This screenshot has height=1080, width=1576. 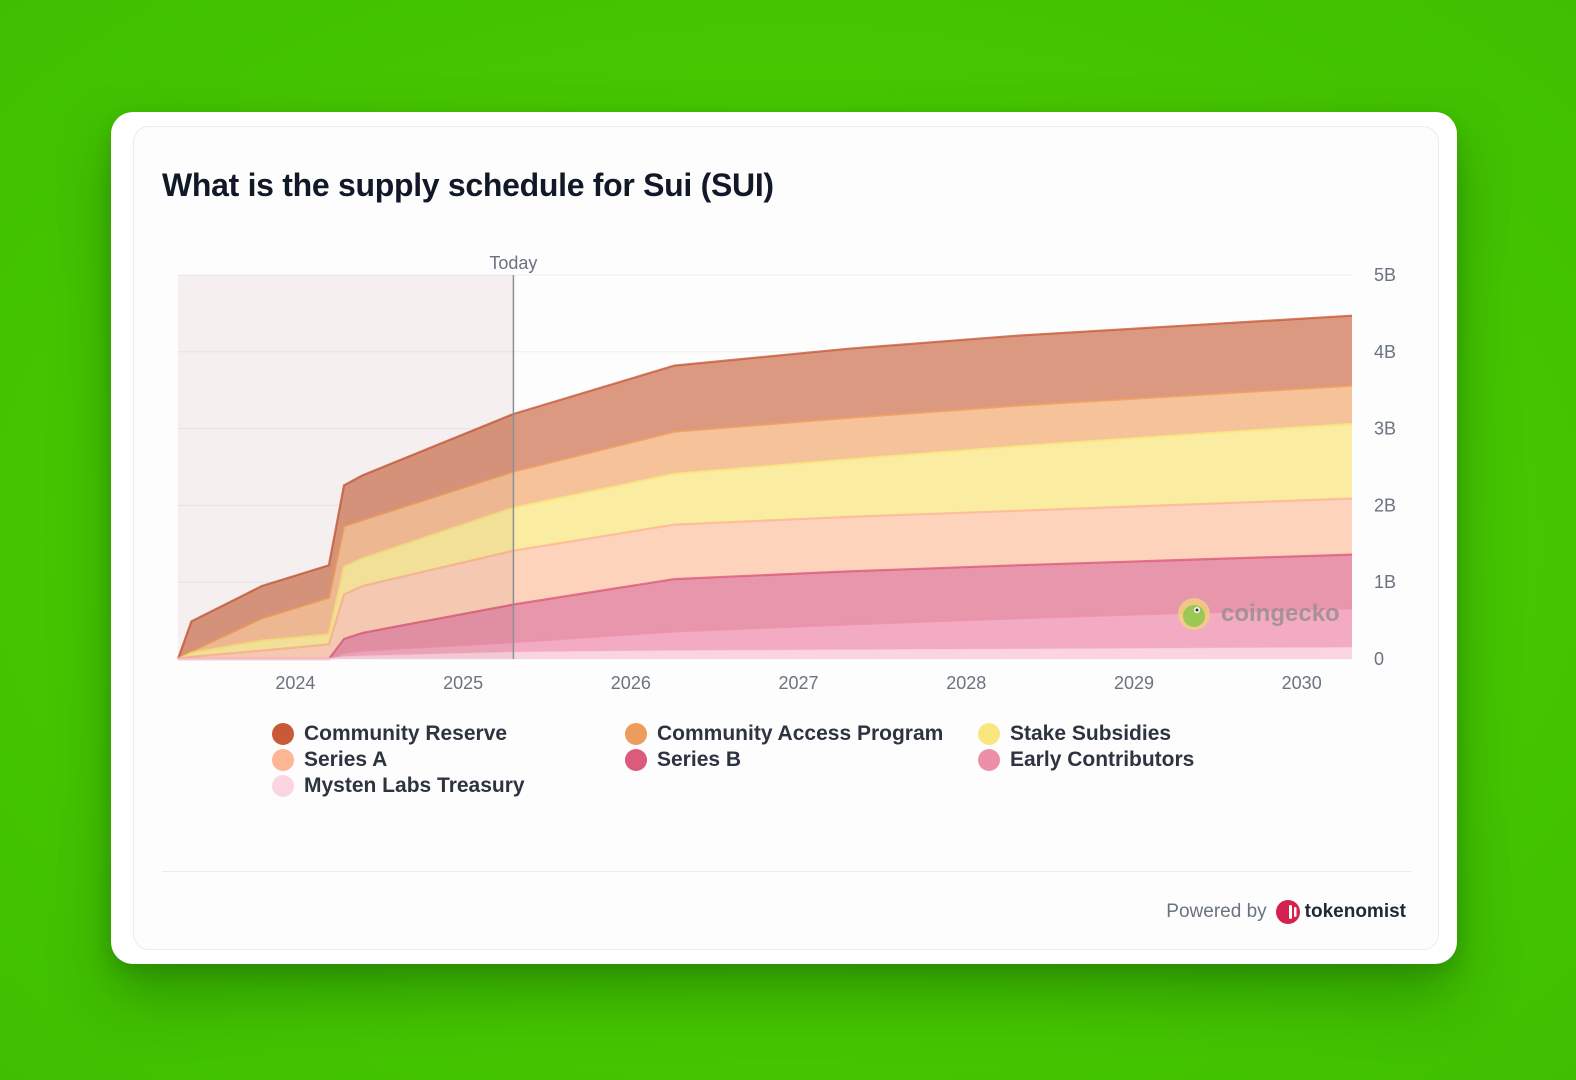 I want to click on today-label: Today, so click(x=513, y=263).